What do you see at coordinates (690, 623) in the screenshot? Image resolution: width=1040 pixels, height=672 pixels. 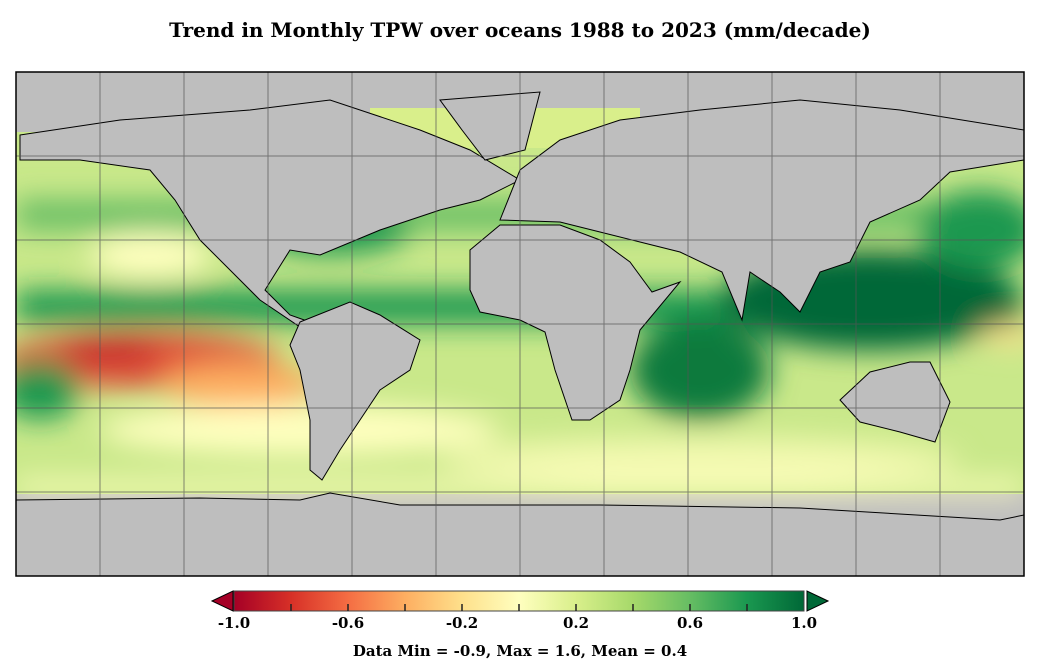 I see `colorbar-tick-label: 0.6` at bounding box center [690, 623].